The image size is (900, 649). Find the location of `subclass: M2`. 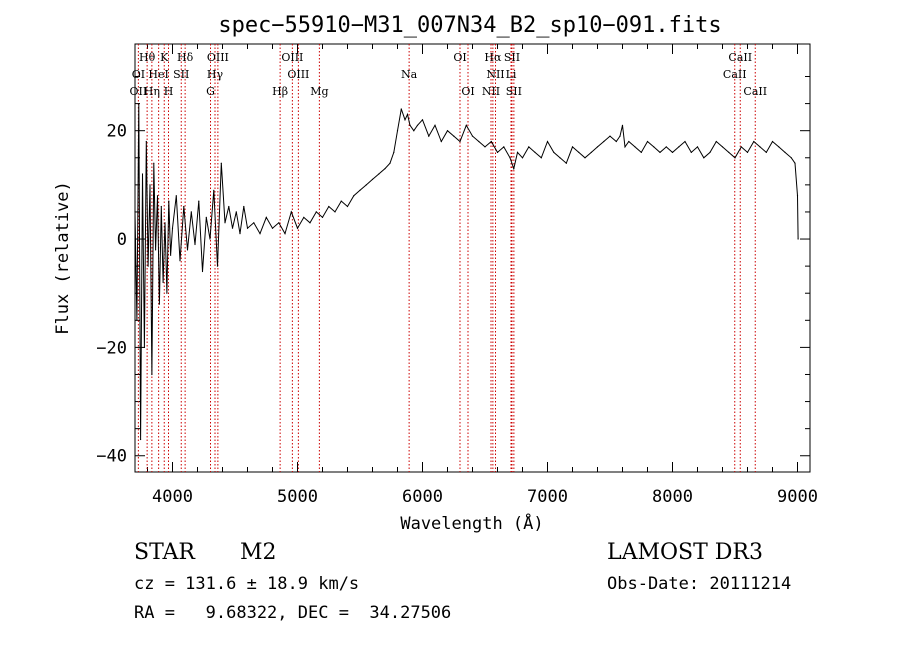

subclass: M2 is located at coordinates (258, 552).